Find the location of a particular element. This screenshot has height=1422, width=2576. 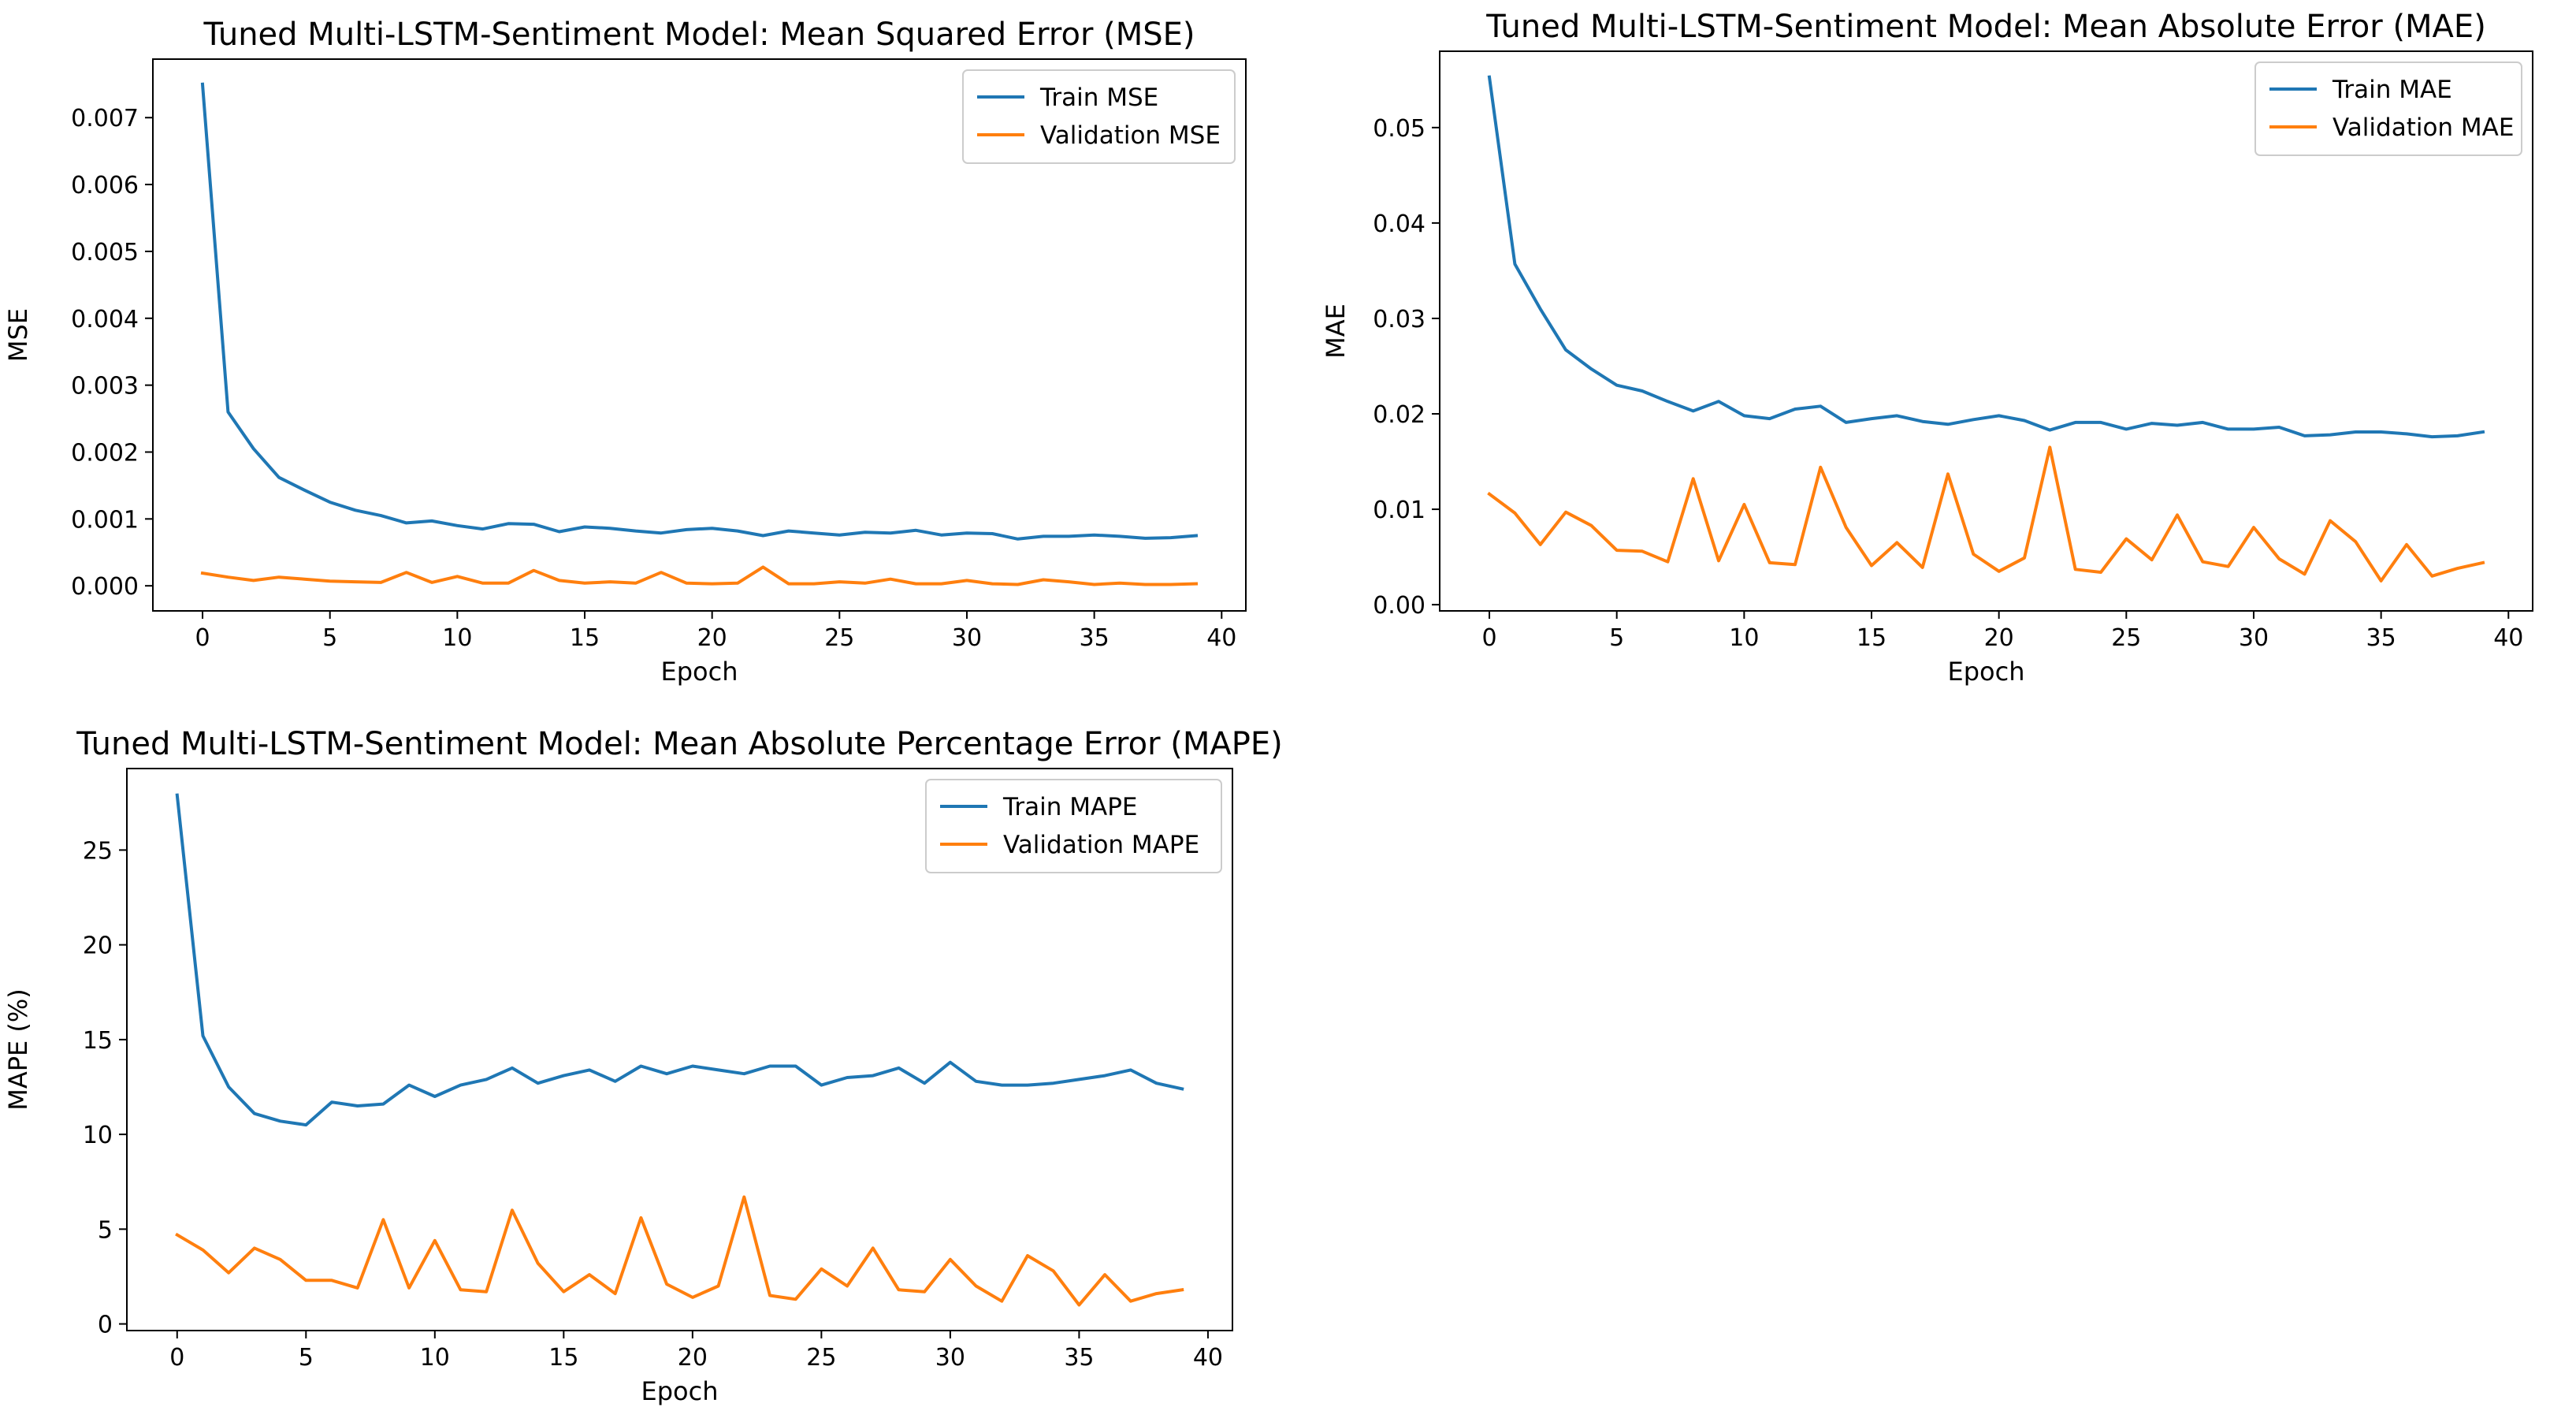

mse-ytick-label: 0.000 is located at coordinates (105, 587).